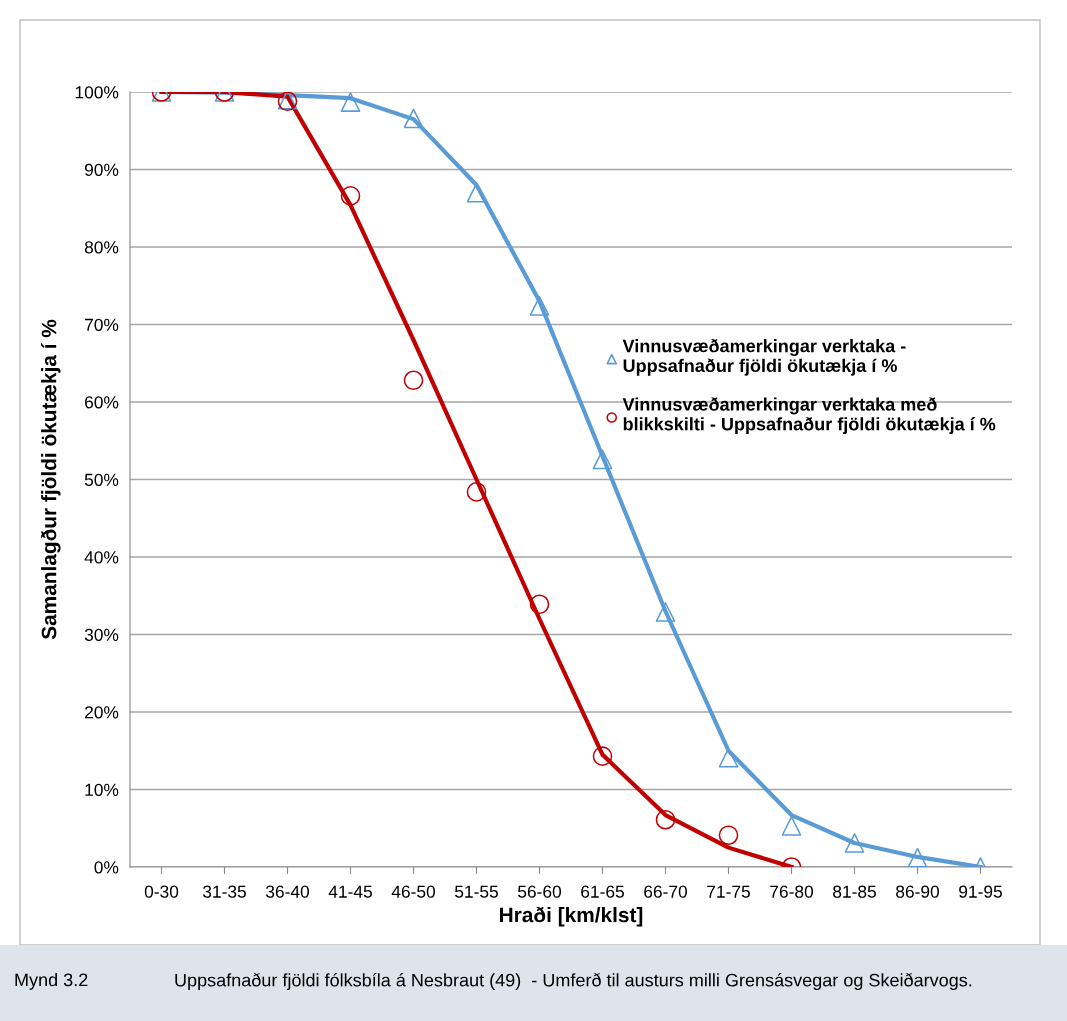  Describe the element at coordinates (102, 324) in the screenshot. I see `y-tick-label: 70%` at that location.